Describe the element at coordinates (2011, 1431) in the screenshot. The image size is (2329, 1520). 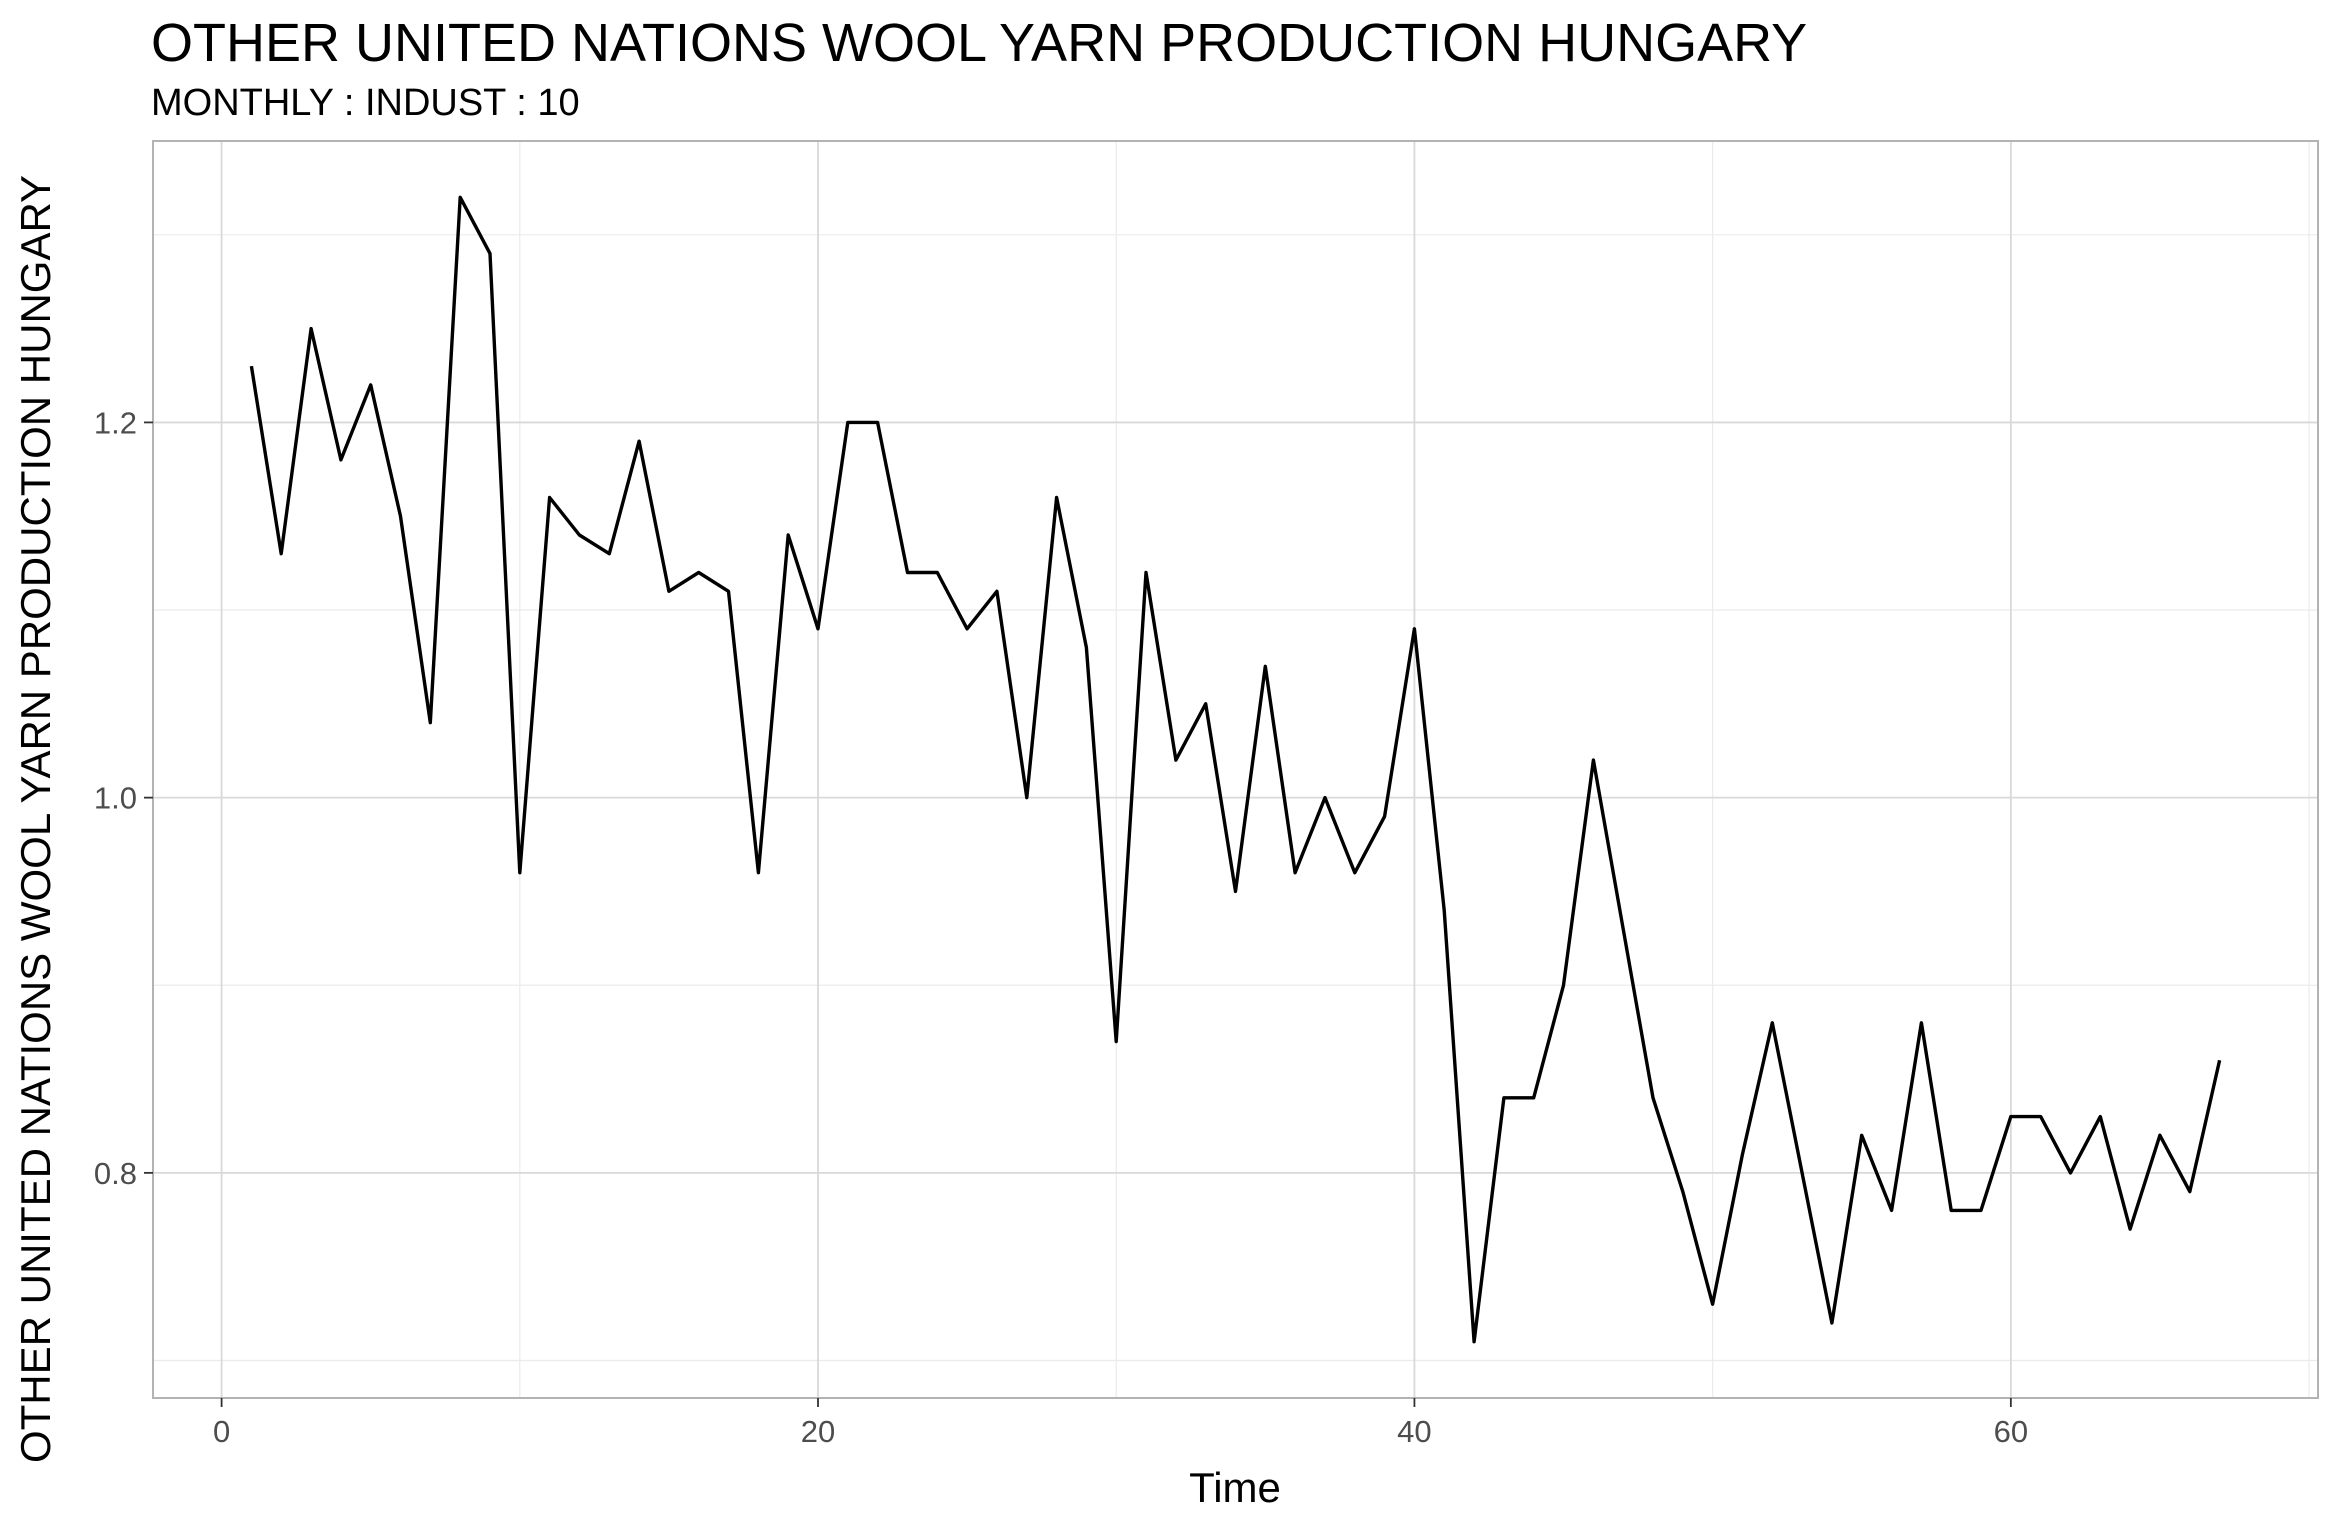
I see `x-tick-label: 60` at that location.